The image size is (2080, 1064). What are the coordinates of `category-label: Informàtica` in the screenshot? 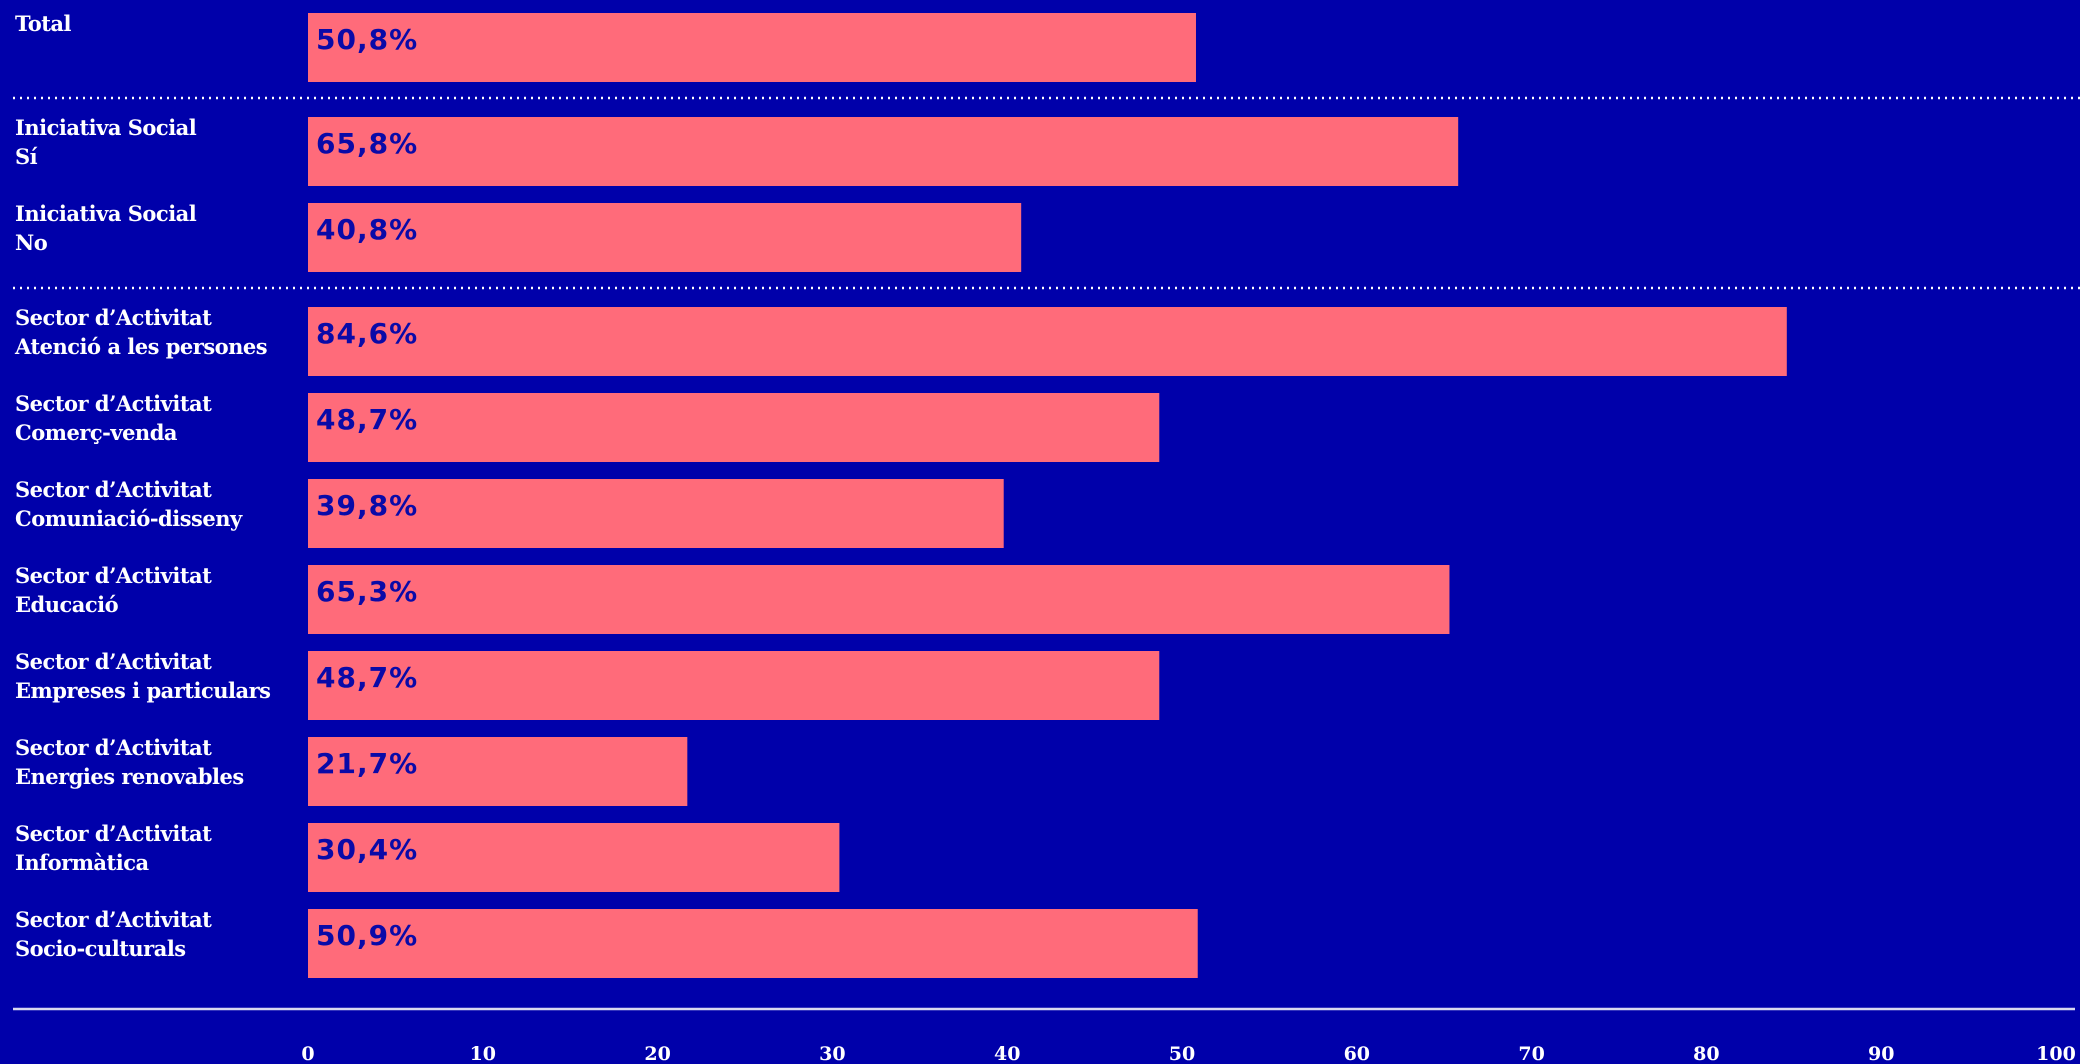 It's located at (82, 862).